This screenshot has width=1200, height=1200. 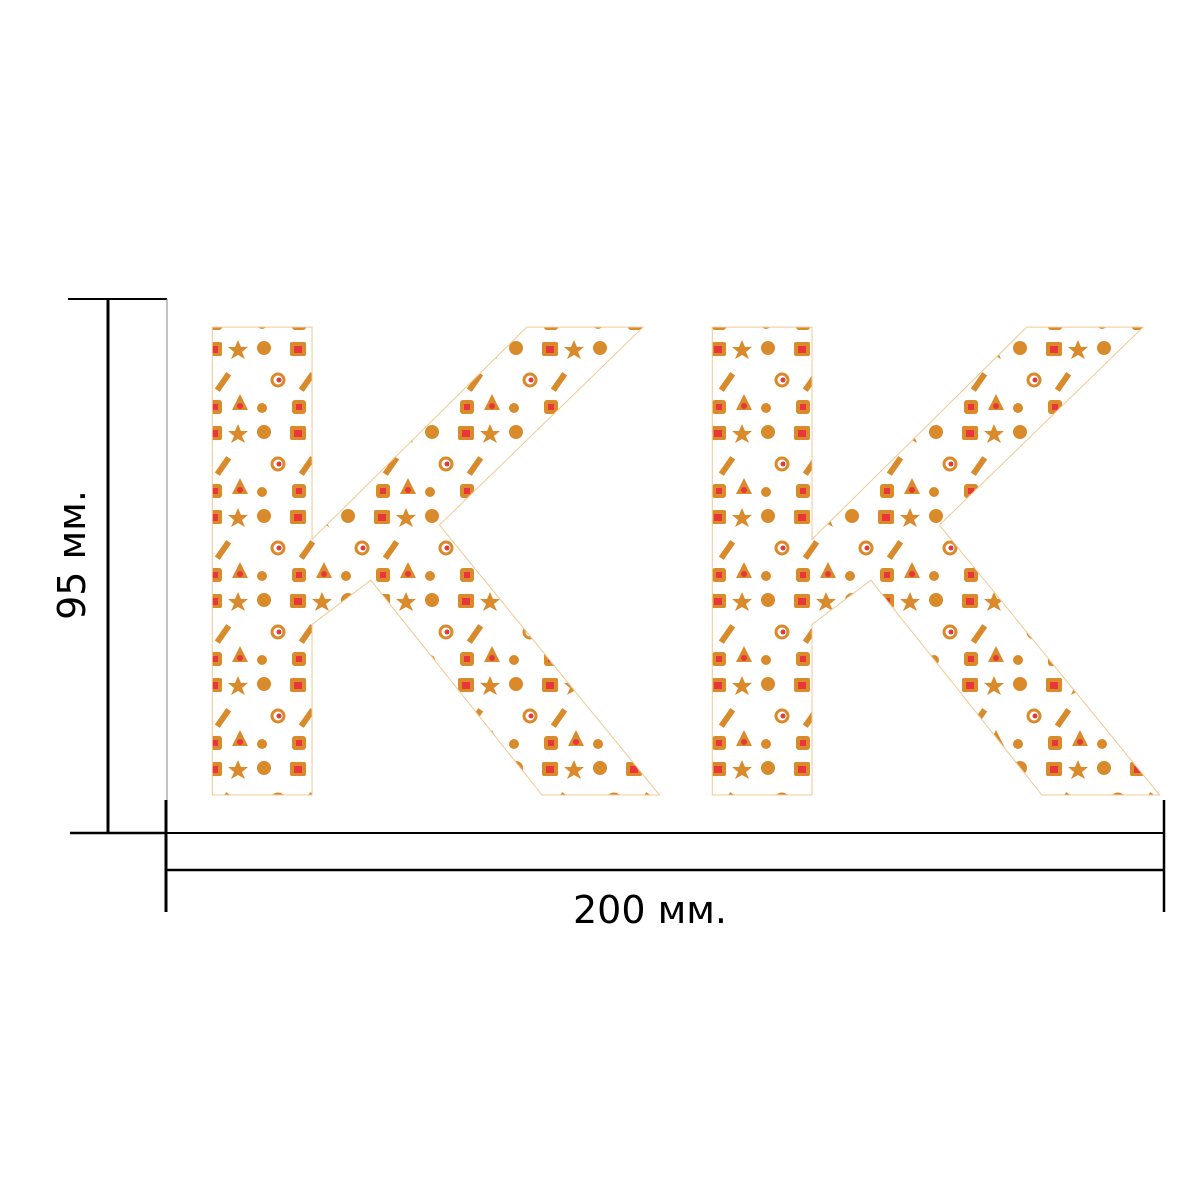 What do you see at coordinates (650, 910) in the screenshot?
I see `width-dimension-label: 200 мм.` at bounding box center [650, 910].